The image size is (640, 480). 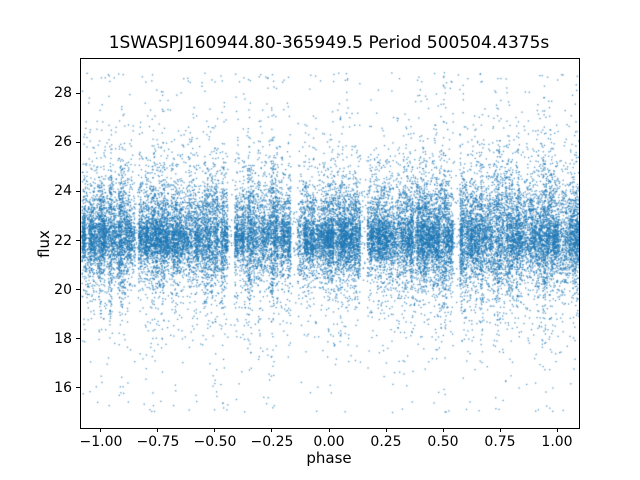 I want to click on y-tick-label: 28, so click(x=63, y=93).